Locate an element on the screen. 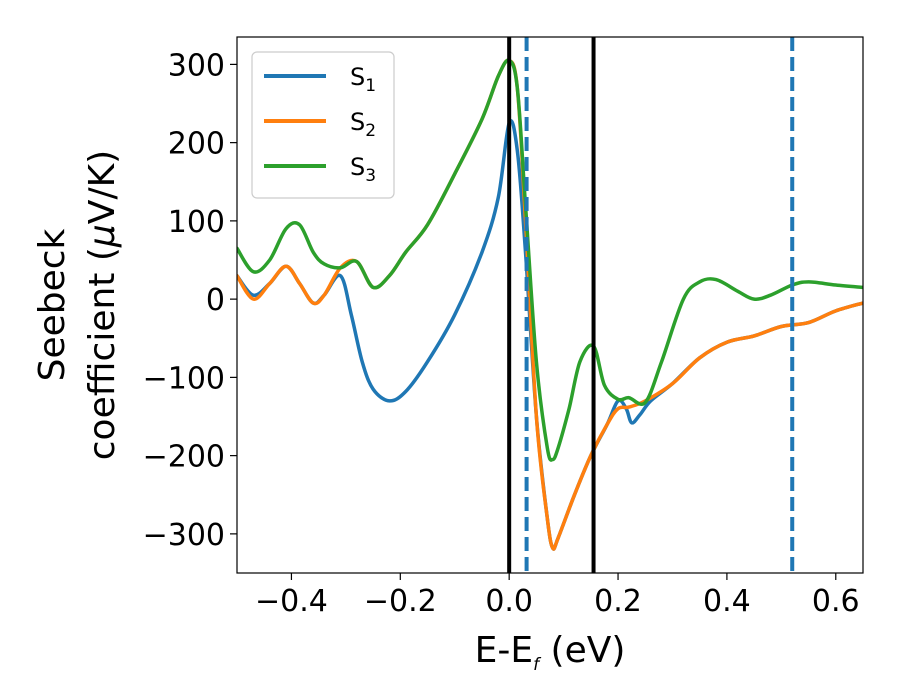 This screenshot has width=900, height=700. legend-label-s1: S1 is located at coordinates (363, 79).